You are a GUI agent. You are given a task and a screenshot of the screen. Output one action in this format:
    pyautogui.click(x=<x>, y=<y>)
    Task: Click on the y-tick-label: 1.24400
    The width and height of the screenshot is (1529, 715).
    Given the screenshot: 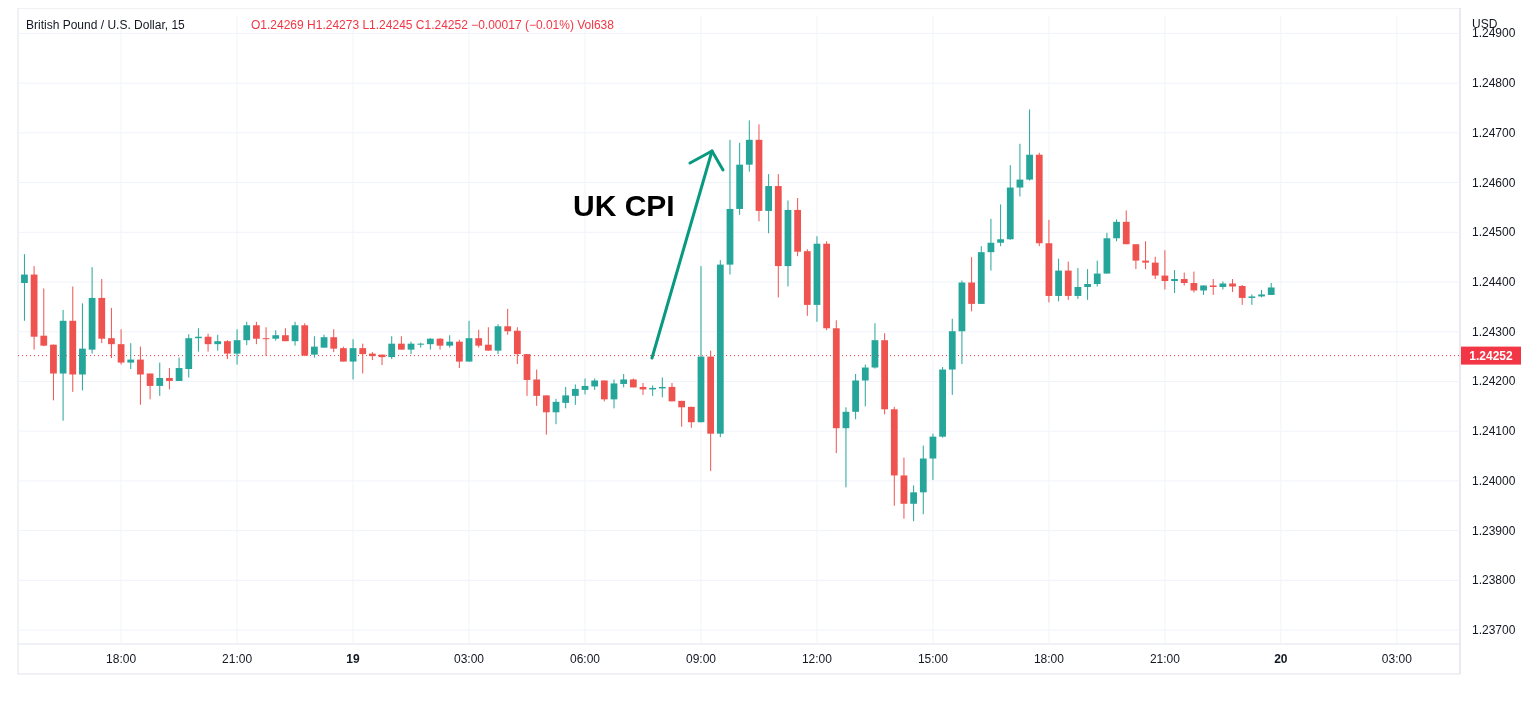 What is the action you would take?
    pyautogui.click(x=1494, y=282)
    